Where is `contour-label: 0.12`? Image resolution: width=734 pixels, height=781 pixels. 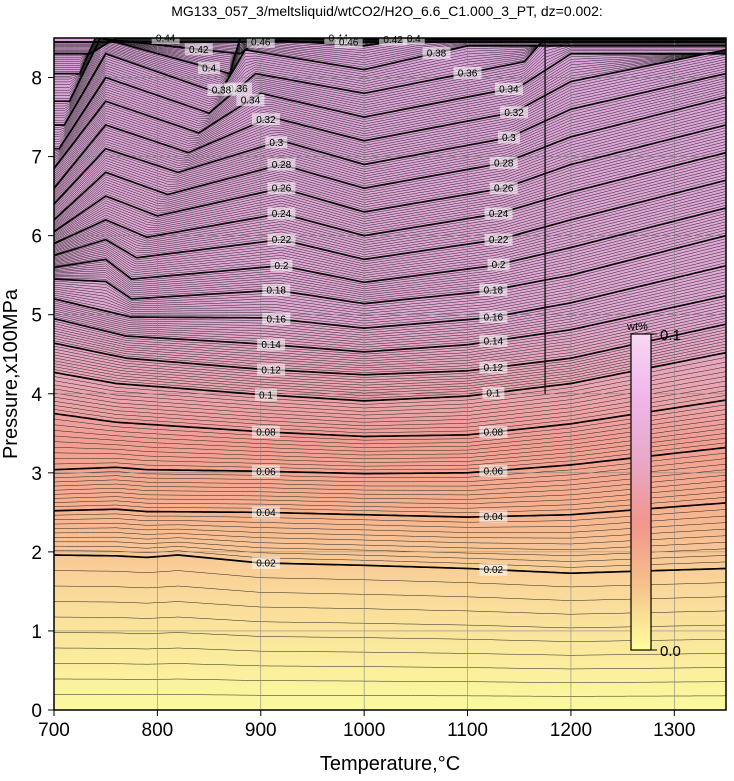
contour-label: 0.12 is located at coordinates (494, 368).